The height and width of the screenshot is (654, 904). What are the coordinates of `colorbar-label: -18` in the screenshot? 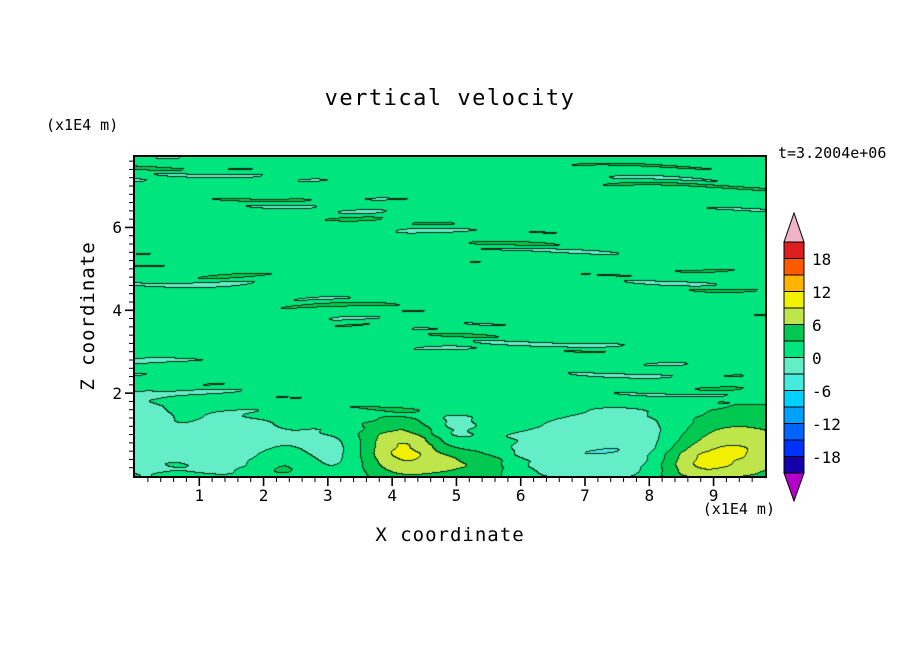 It's located at (826, 457).